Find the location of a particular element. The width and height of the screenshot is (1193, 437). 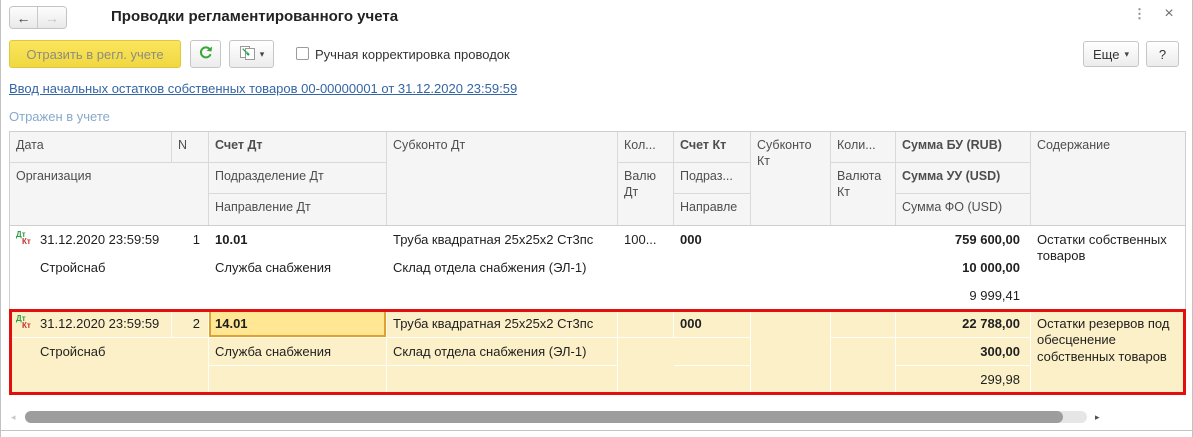

cell-qty-dt is located at coordinates (646, 324).